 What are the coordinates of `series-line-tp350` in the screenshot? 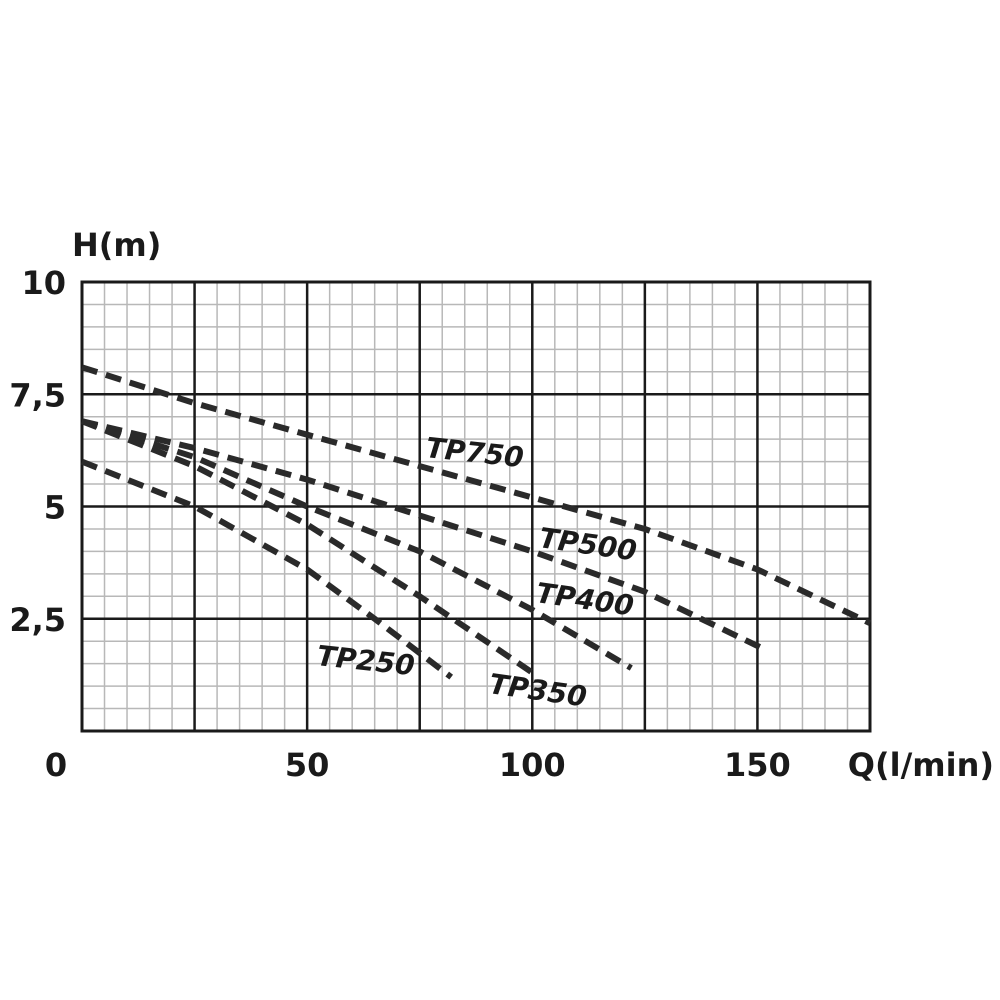 It's located at (307, 547).